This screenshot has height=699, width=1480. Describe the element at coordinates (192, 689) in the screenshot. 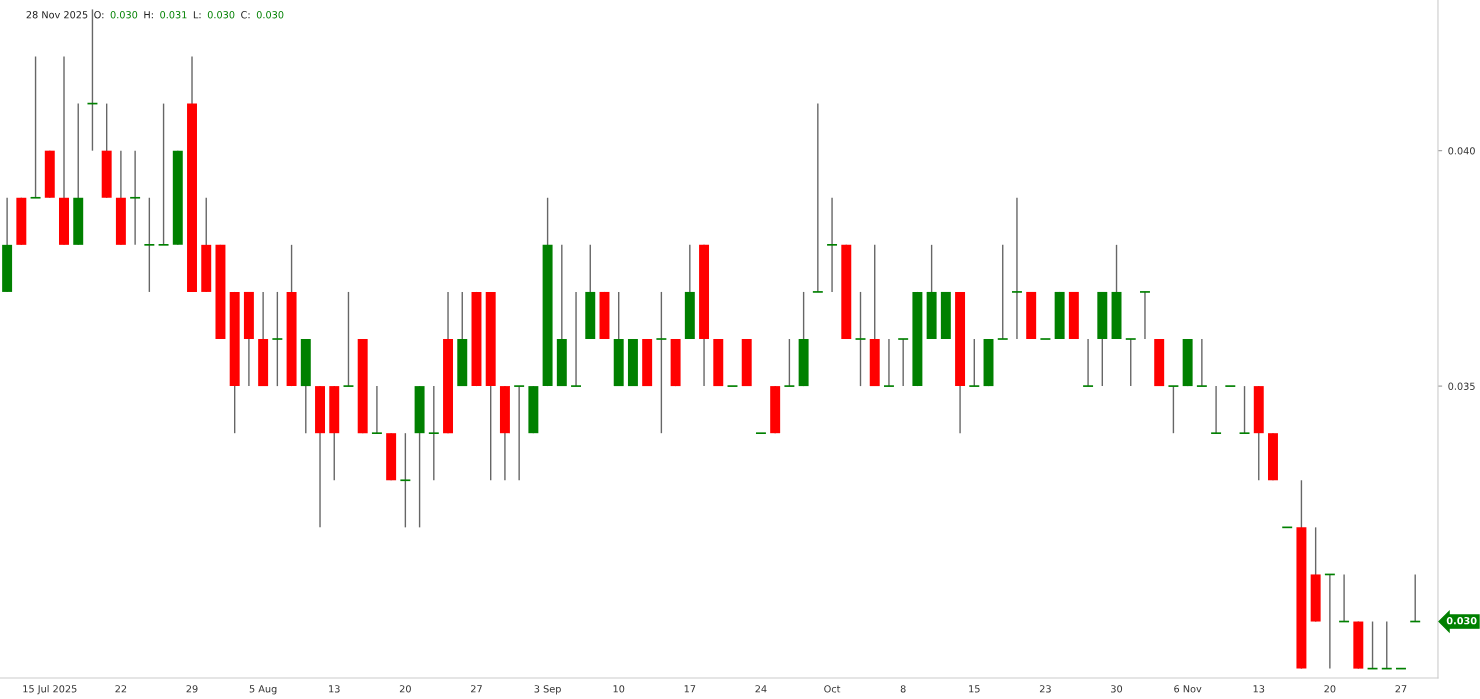

I see `x-tick-label: 29` at that location.